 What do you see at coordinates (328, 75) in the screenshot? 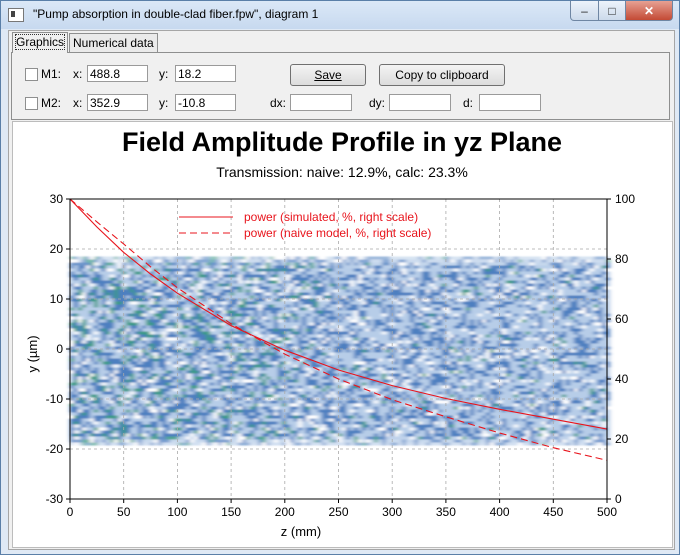
I see `save-button: Save` at bounding box center [328, 75].